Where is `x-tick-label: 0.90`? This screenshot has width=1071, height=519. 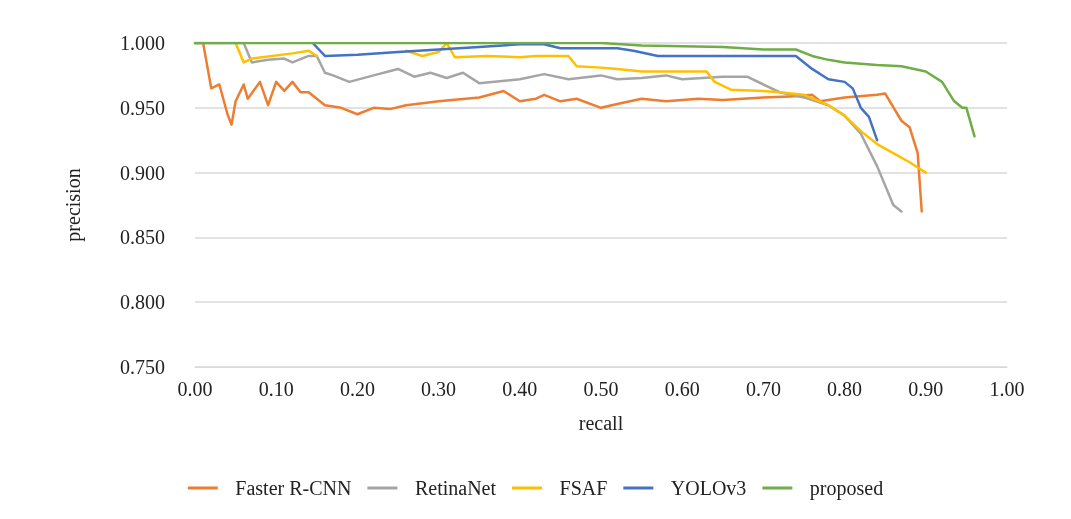
x-tick-label: 0.90 is located at coordinates (926, 389).